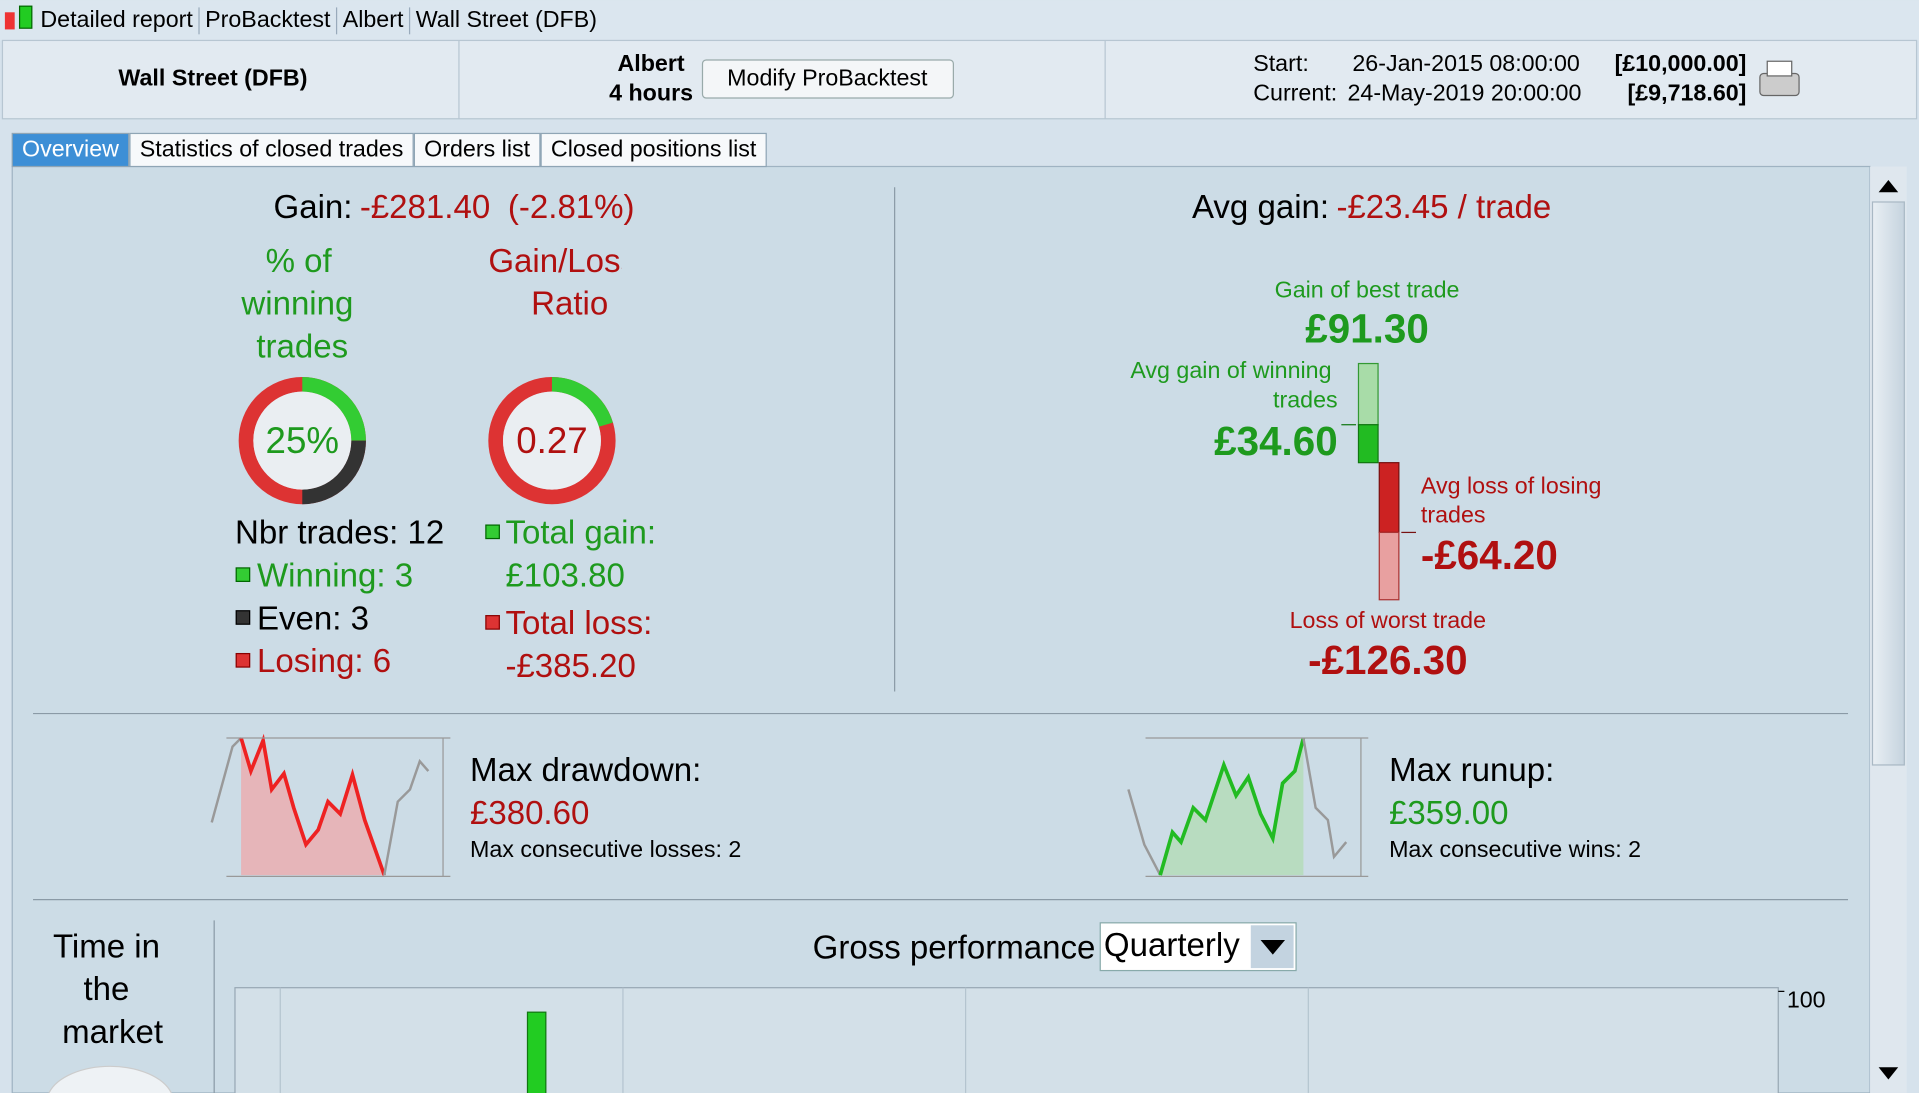  I want to click on winning-donut, so click(302, 440).